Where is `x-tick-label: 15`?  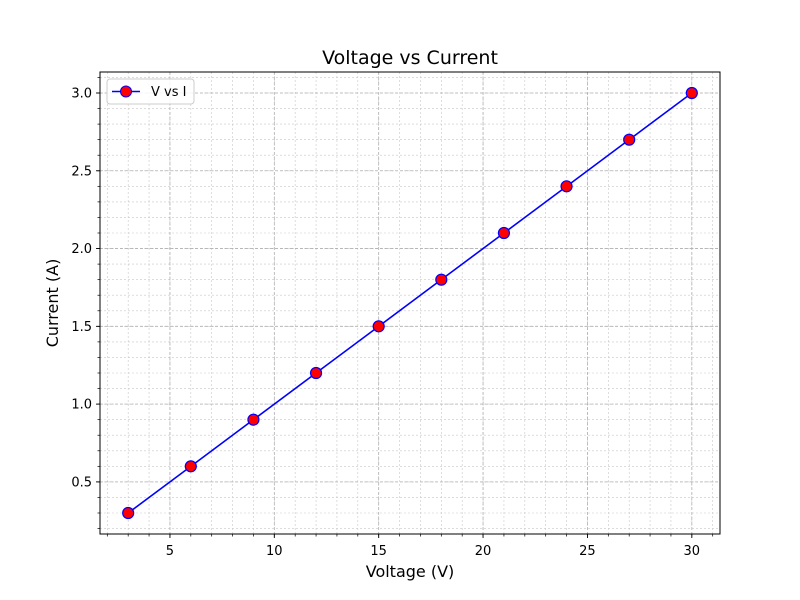 x-tick-label: 15 is located at coordinates (378, 551).